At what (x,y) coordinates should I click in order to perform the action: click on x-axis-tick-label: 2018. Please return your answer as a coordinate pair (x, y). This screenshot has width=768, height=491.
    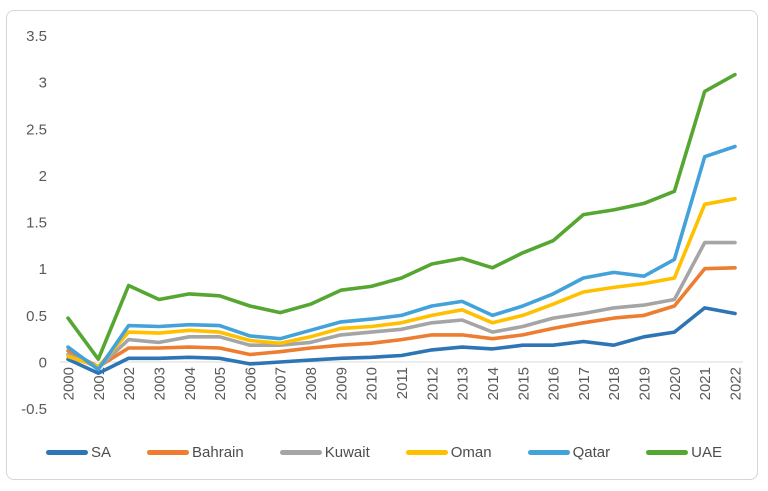
    Looking at the image, I should click on (614, 383).